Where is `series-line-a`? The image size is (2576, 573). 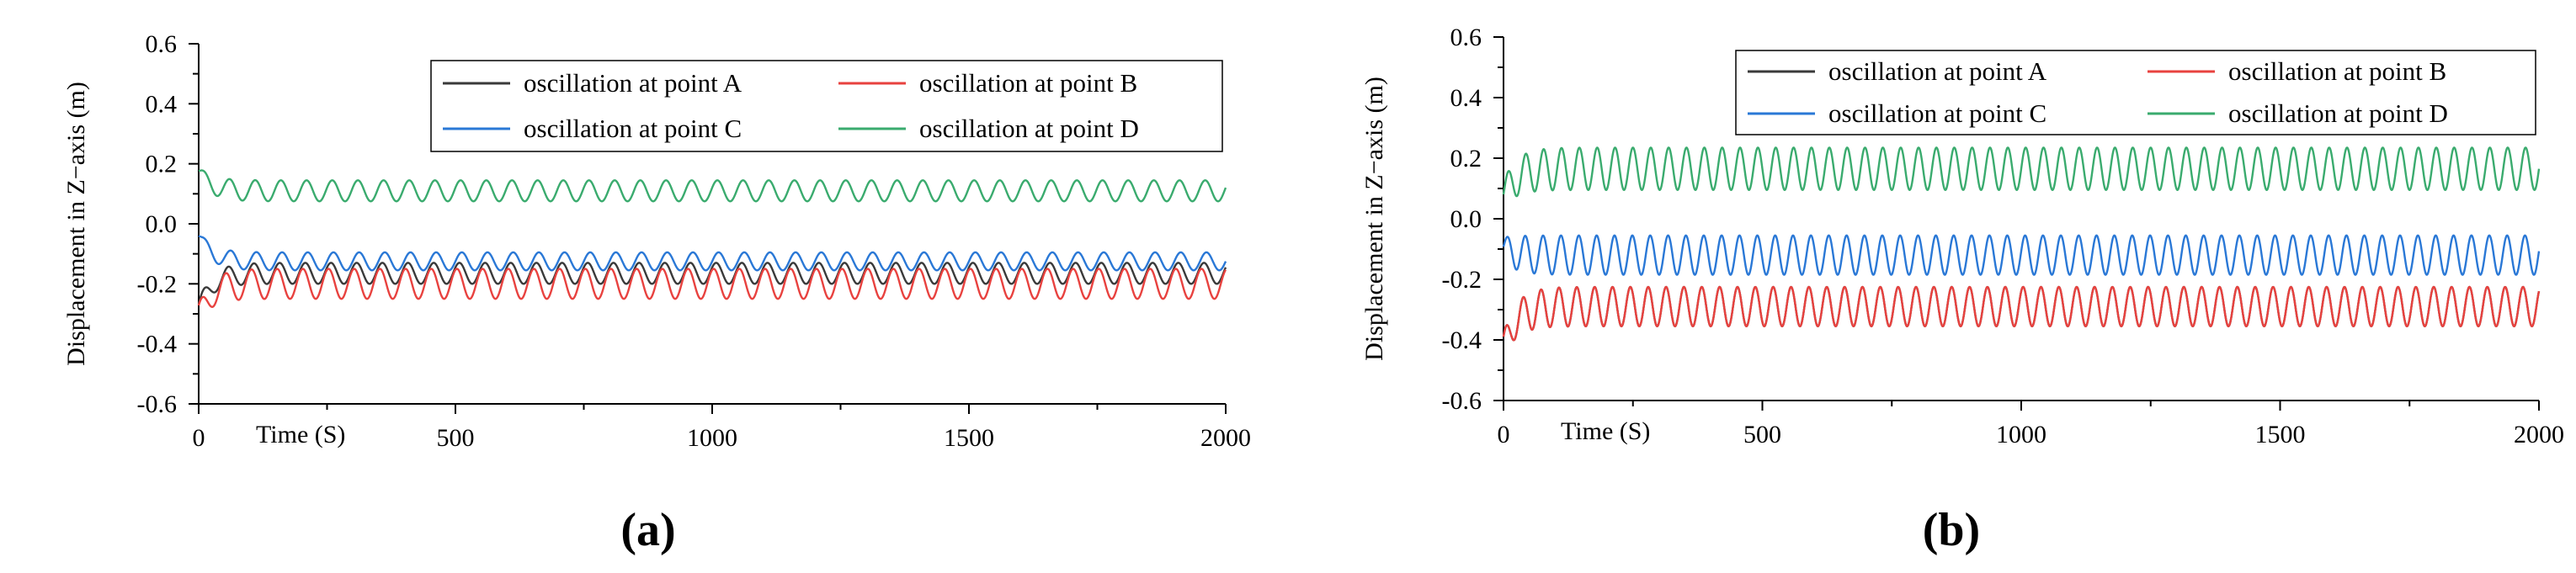 series-line-a is located at coordinates (712, 283).